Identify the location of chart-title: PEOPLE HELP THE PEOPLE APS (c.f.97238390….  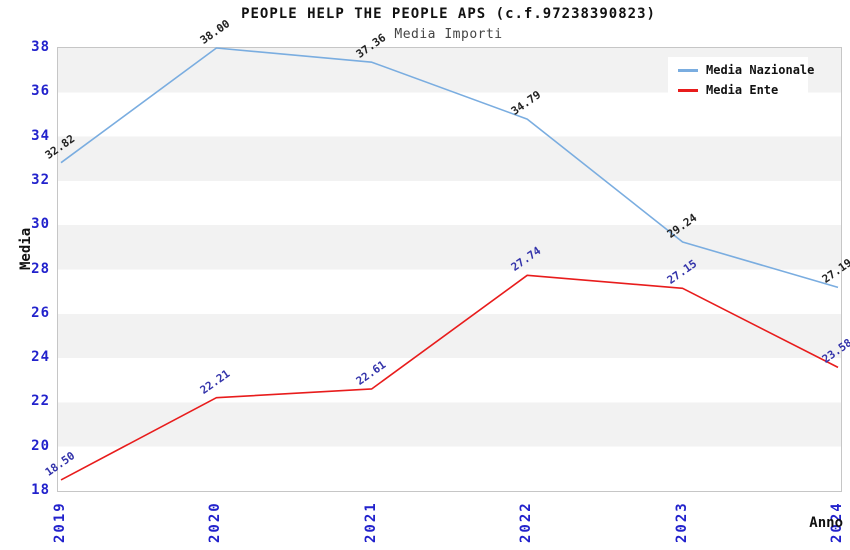
(448, 14).